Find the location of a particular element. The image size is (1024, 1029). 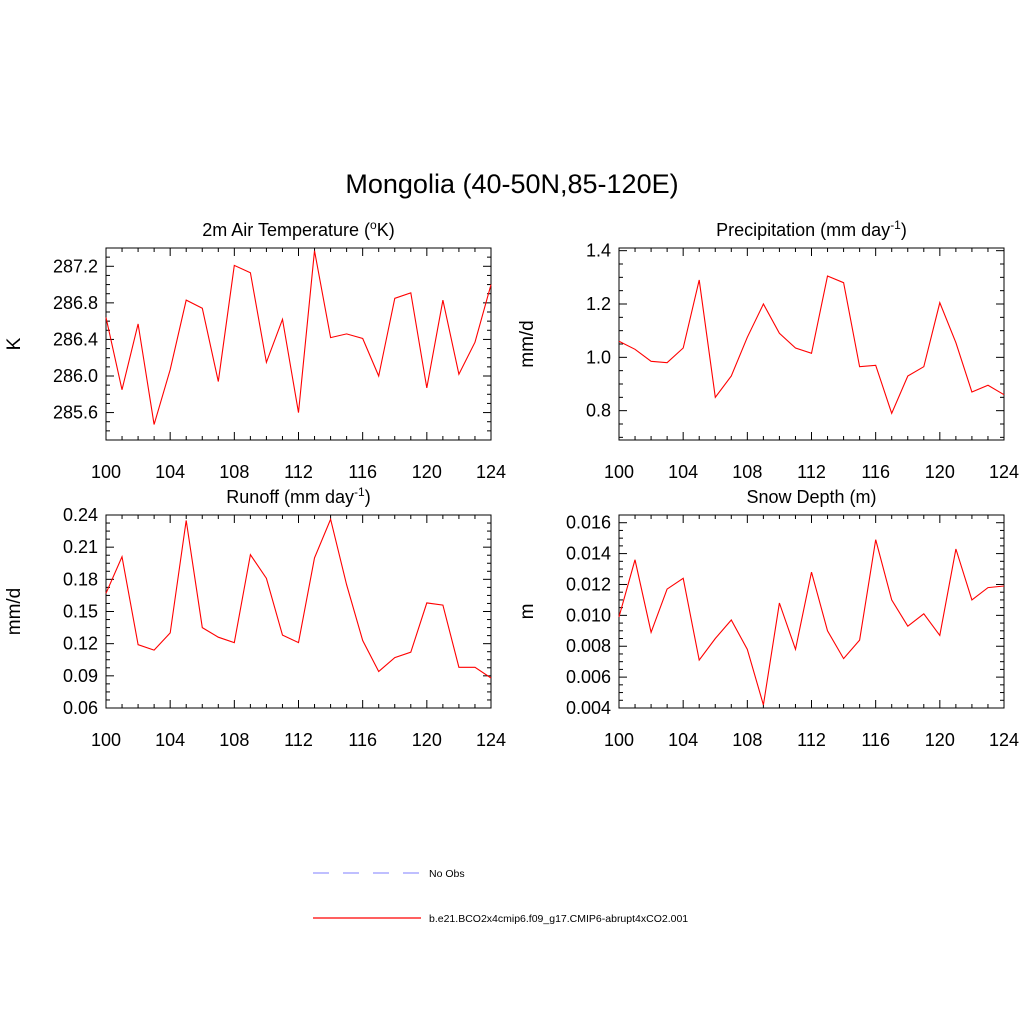

panel-title-main: Runoff (mm day is located at coordinates (290, 497).